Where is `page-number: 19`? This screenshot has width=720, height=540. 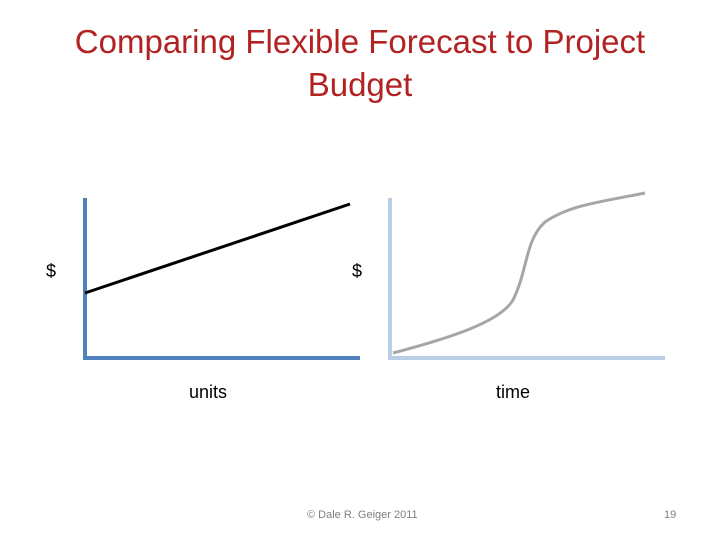 page-number: 19 is located at coordinates (670, 515).